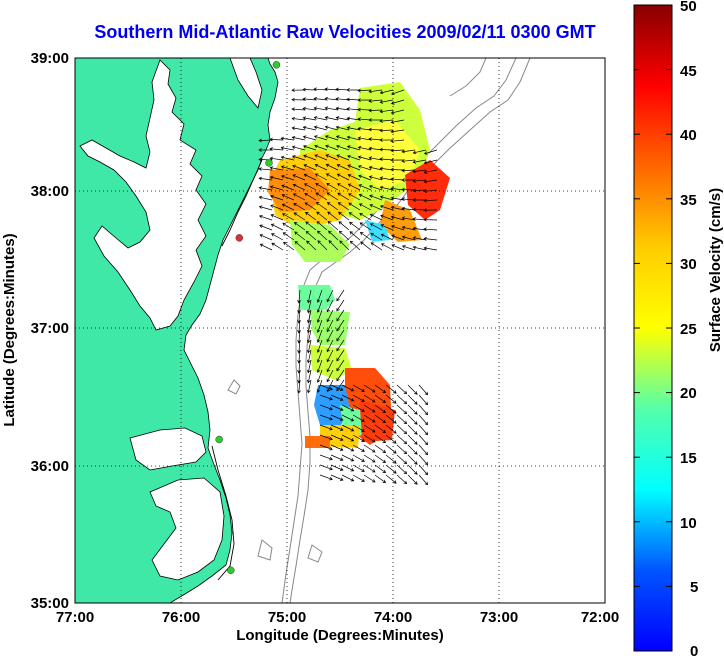  Describe the element at coordinates (653, 328) in the screenshot. I see `colorbar-ticks` at that location.